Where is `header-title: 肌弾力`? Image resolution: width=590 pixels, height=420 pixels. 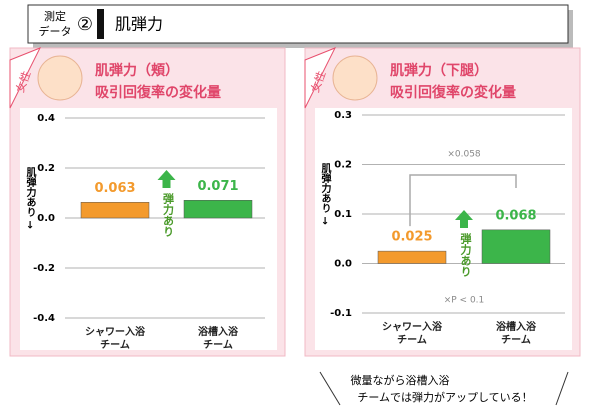 header-title: 肌弾力 is located at coordinates (139, 24).